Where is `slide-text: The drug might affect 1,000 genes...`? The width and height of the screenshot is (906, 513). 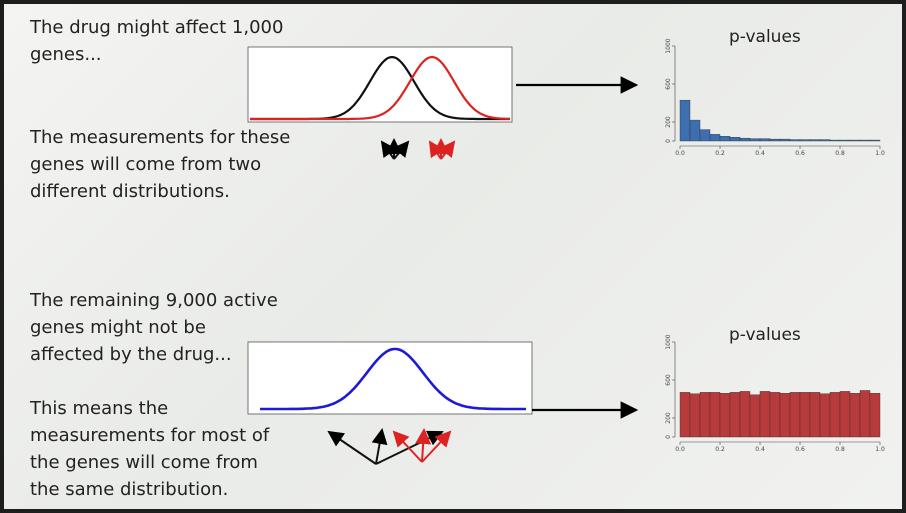
slide-text: The drug might affect 1,000 genes... is located at coordinates (157, 41).